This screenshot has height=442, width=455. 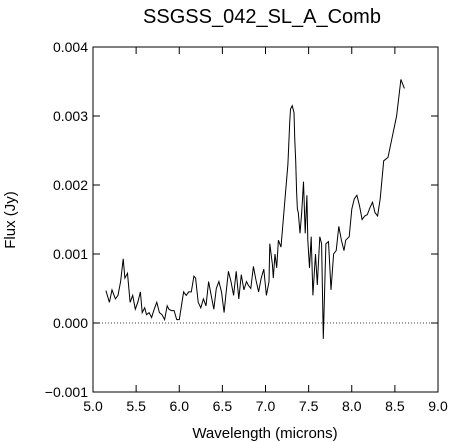 What do you see at coordinates (352, 406) in the screenshot?
I see `x-tick-label: 8.0` at bounding box center [352, 406].